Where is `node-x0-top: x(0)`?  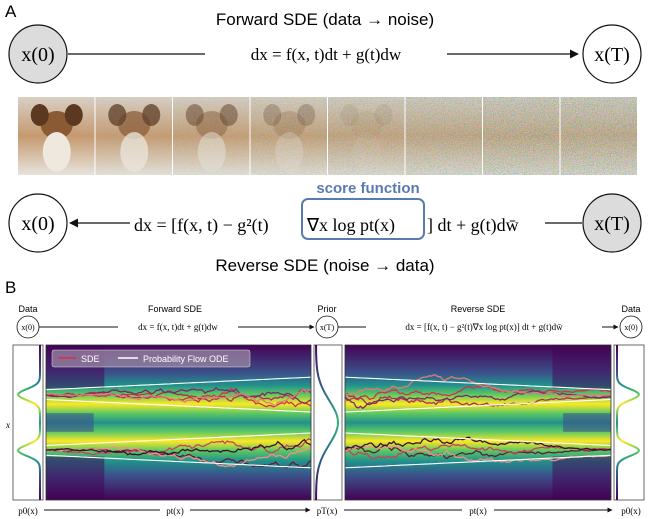 node-x0-top: x(0) is located at coordinates (38, 54).